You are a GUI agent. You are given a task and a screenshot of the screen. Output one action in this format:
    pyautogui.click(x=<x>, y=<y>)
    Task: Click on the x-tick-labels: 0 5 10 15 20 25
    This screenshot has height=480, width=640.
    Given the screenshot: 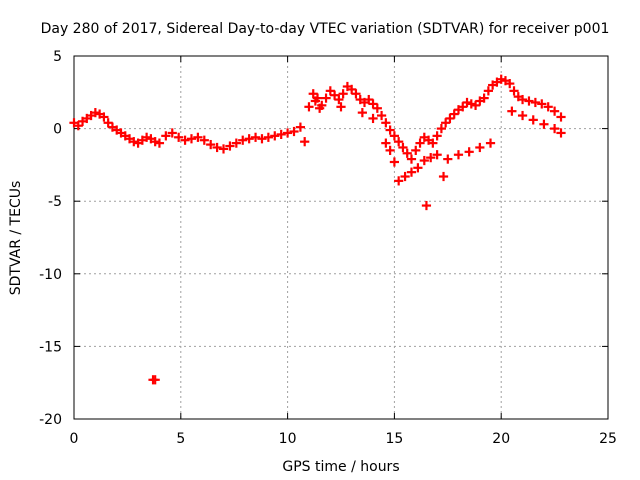 What is the action you would take?
    pyautogui.click(x=343, y=439)
    